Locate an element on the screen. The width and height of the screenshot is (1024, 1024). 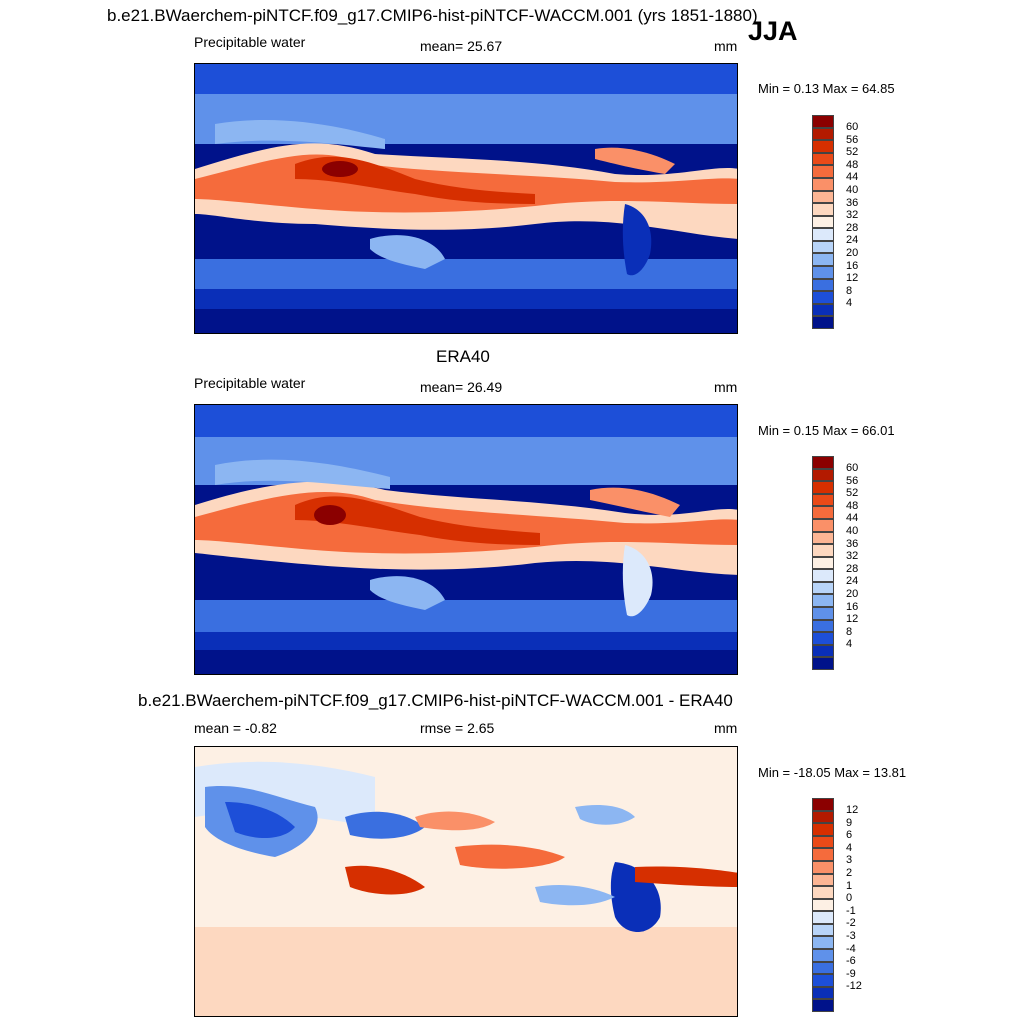
panel3-units-label: mm is located at coordinates (726, 728).